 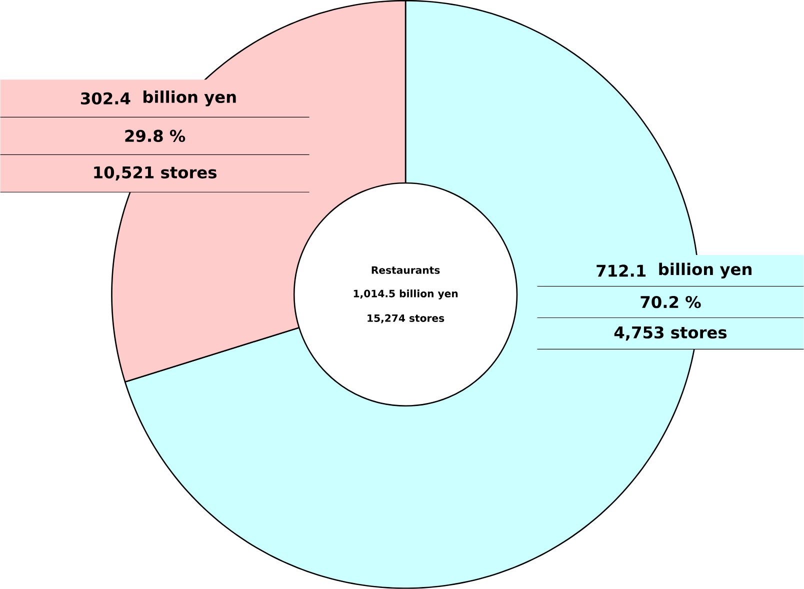 What do you see at coordinates (406, 295) in the screenshot?
I see `text: 1,014.5 billion yen` at bounding box center [406, 295].